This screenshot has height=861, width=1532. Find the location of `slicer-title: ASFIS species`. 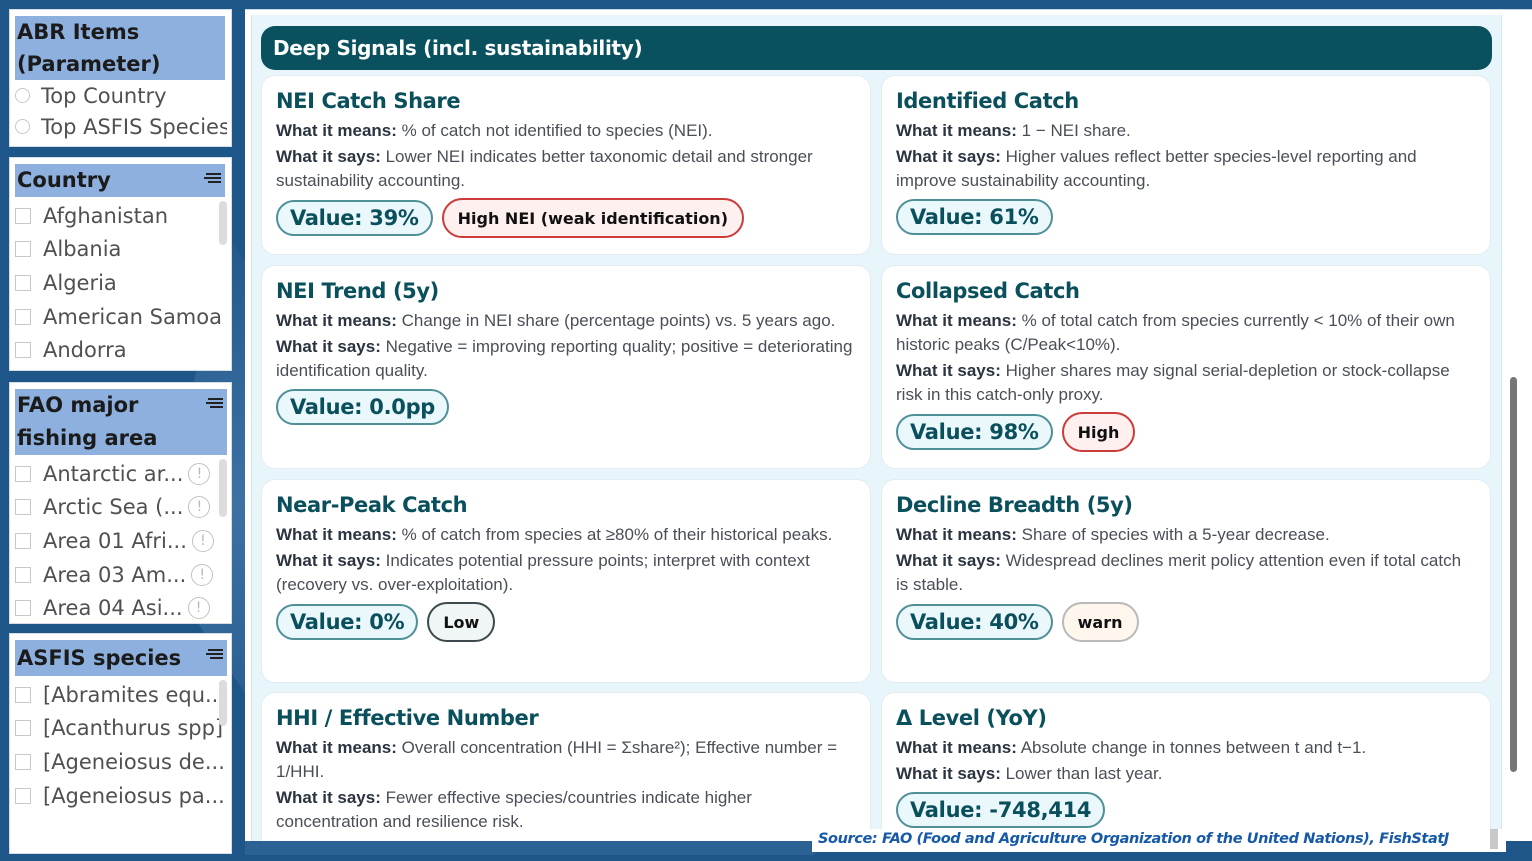

slicer-title: ASFIS species is located at coordinates (121, 658).